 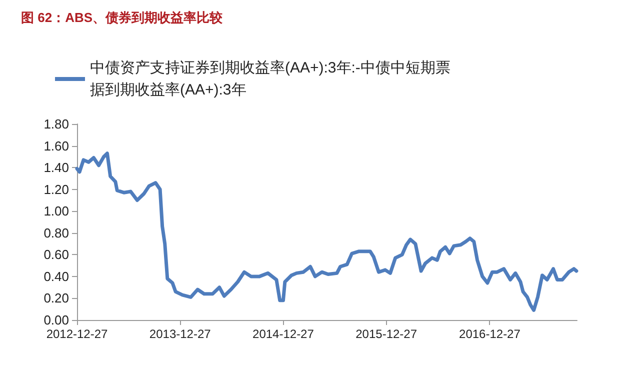 I want to click on x-tick-label: 2015-12-27, so click(x=387, y=334).